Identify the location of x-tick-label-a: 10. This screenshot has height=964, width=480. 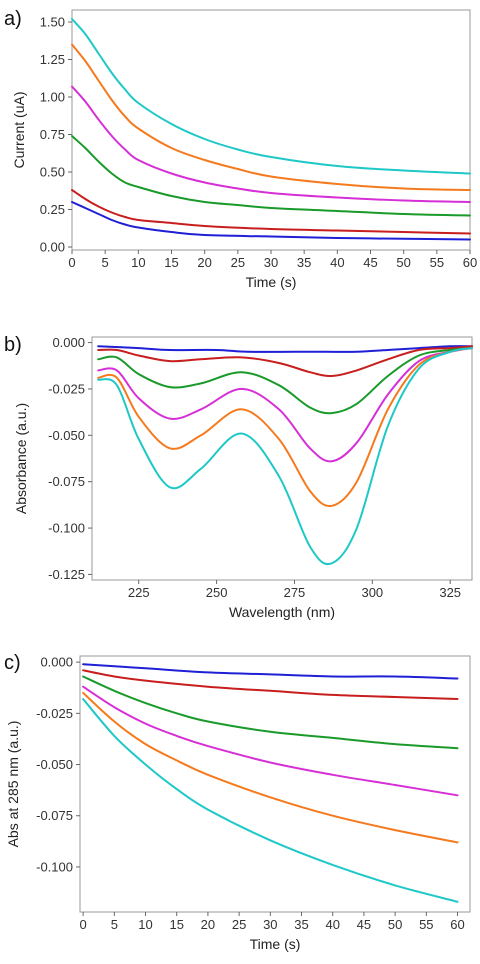
(138, 262).